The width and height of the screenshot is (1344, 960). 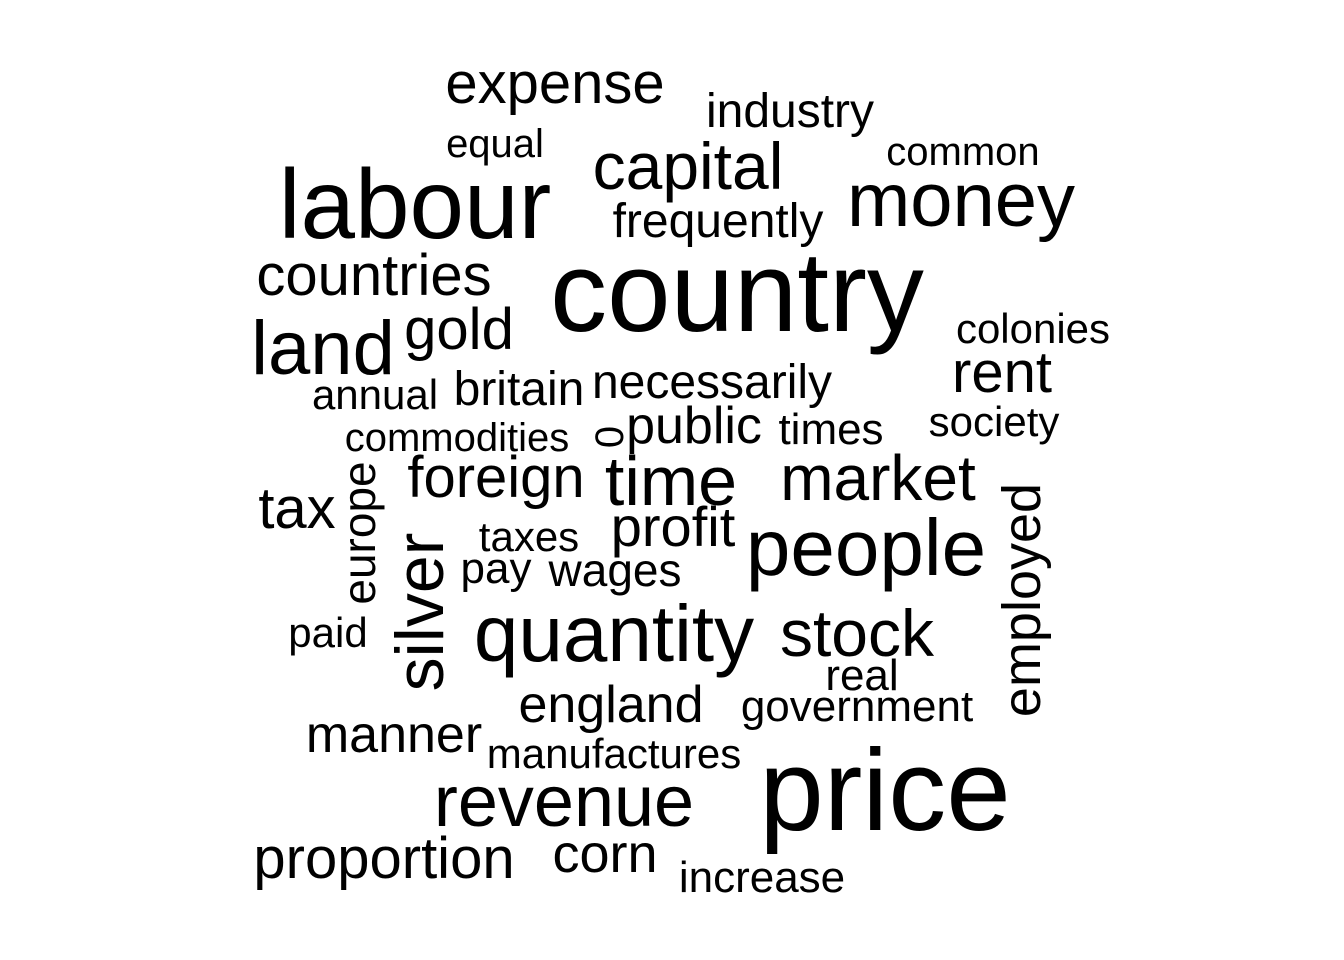 I want to click on word-market: market, so click(x=878, y=478).